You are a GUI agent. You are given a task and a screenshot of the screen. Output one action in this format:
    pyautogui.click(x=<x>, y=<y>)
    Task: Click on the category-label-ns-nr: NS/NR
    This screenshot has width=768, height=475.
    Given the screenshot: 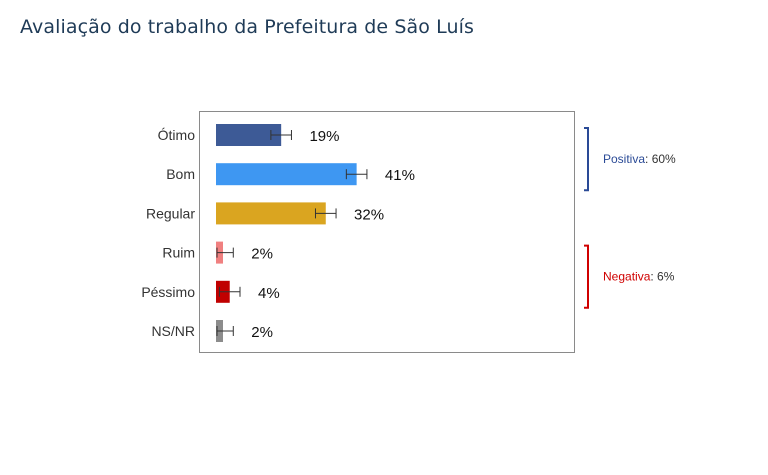 What is the action you would take?
    pyautogui.click(x=173, y=331)
    